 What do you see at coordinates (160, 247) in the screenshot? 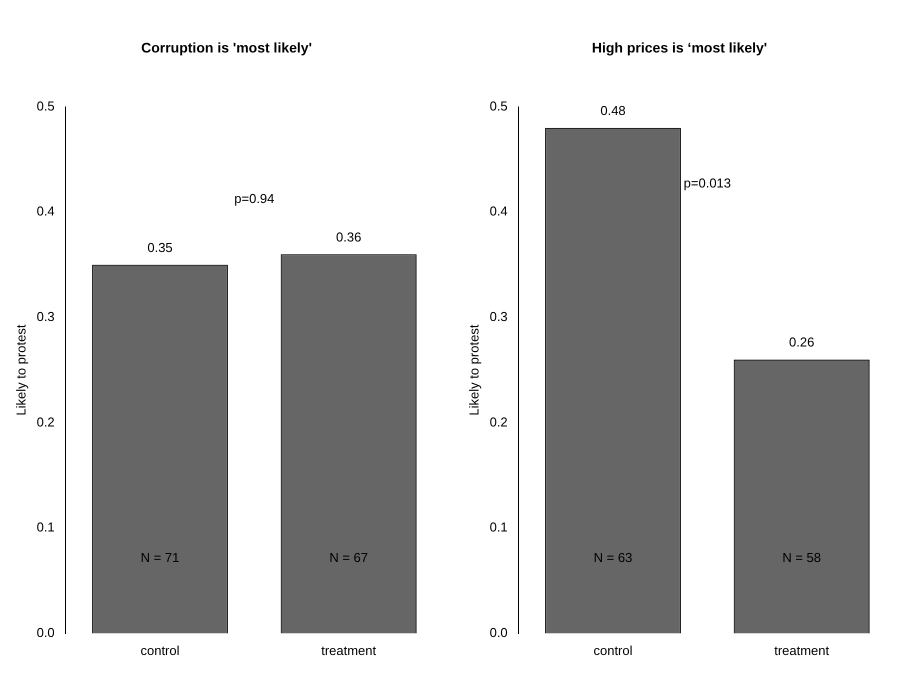
I see `data-label: 0.35` at bounding box center [160, 247].